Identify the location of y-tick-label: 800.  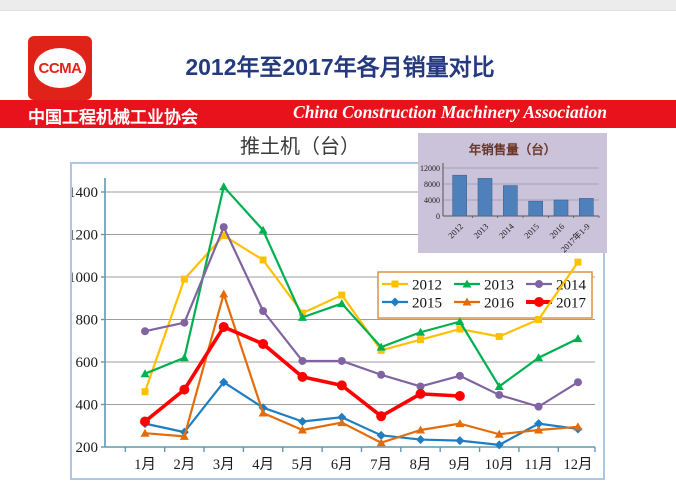
(87, 321).